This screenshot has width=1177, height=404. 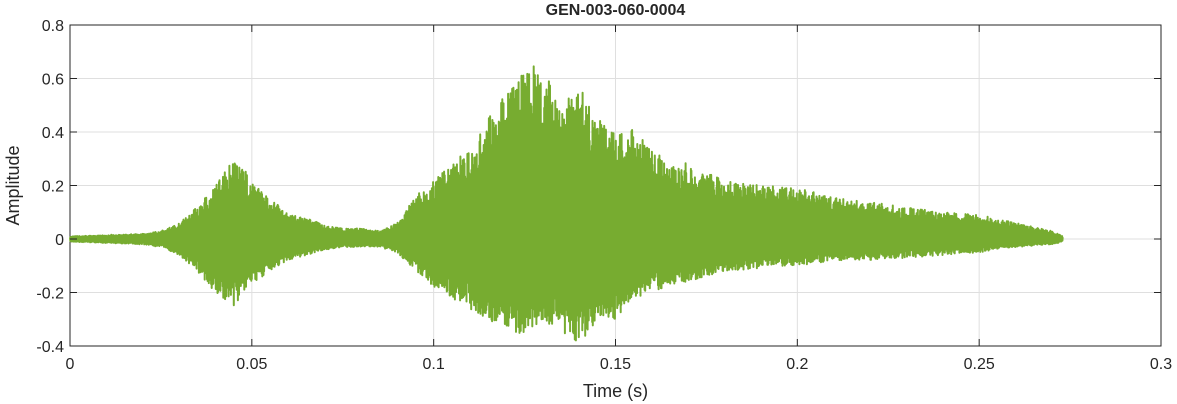 What do you see at coordinates (797, 364) in the screenshot?
I see `x-tick-label: 0.2` at bounding box center [797, 364].